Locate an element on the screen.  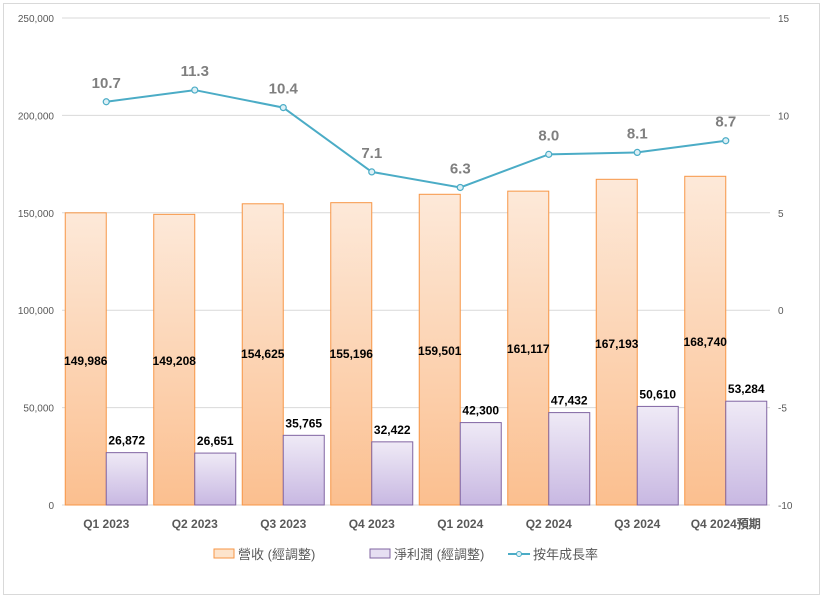
net-profit-data-label: 50,610 is located at coordinates (657, 394).